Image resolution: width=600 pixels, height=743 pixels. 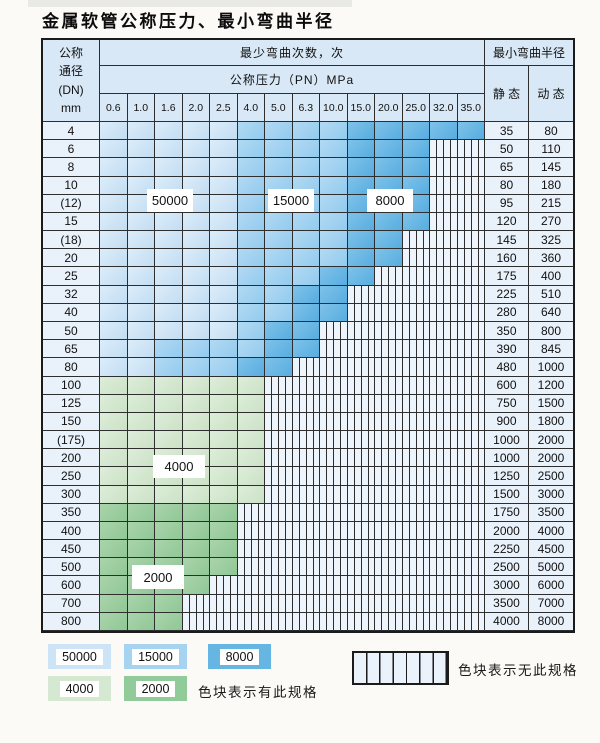 What do you see at coordinates (71, 222) in the screenshot?
I see `dn-cell: 15` at bounding box center [71, 222].